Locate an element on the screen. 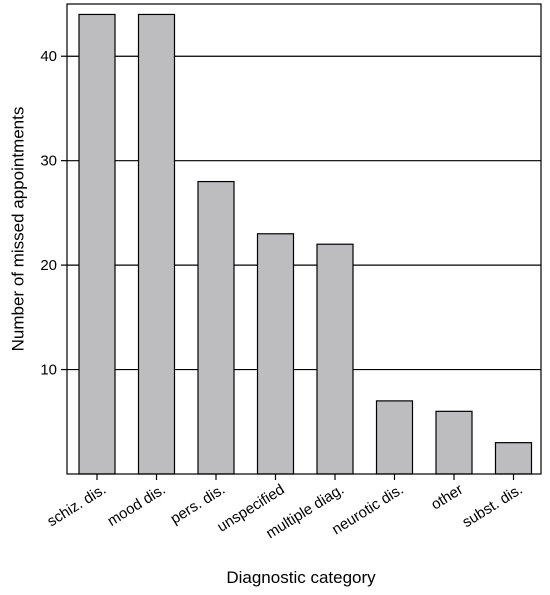  x-tick-label: other is located at coordinates (447, 497).